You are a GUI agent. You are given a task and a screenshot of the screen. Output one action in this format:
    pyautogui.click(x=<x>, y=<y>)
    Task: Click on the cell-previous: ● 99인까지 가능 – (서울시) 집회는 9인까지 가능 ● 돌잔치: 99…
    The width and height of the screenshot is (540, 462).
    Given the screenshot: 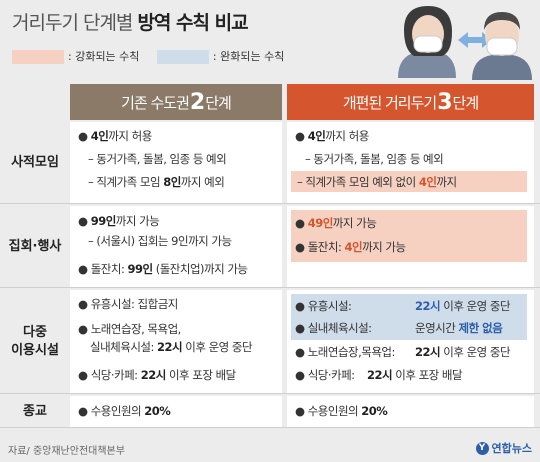 What is the action you would take?
    pyautogui.click(x=176, y=246)
    